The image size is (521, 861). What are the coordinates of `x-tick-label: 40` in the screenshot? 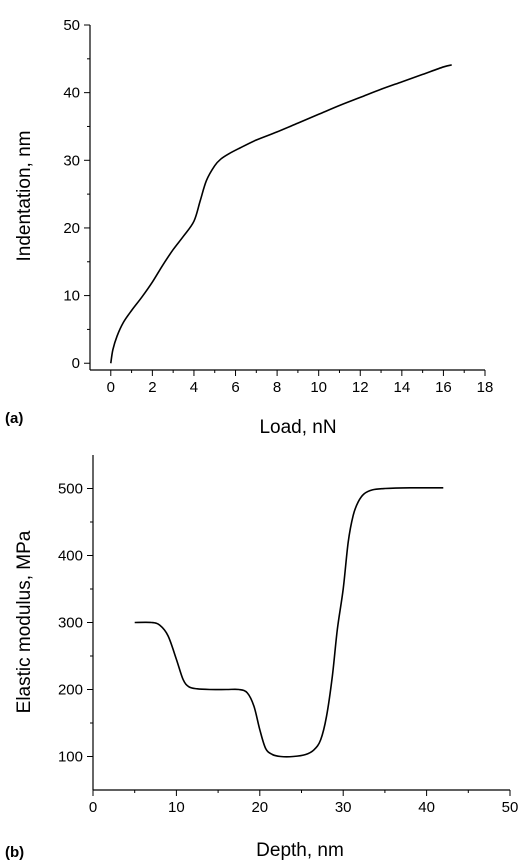 It's located at (426, 807).